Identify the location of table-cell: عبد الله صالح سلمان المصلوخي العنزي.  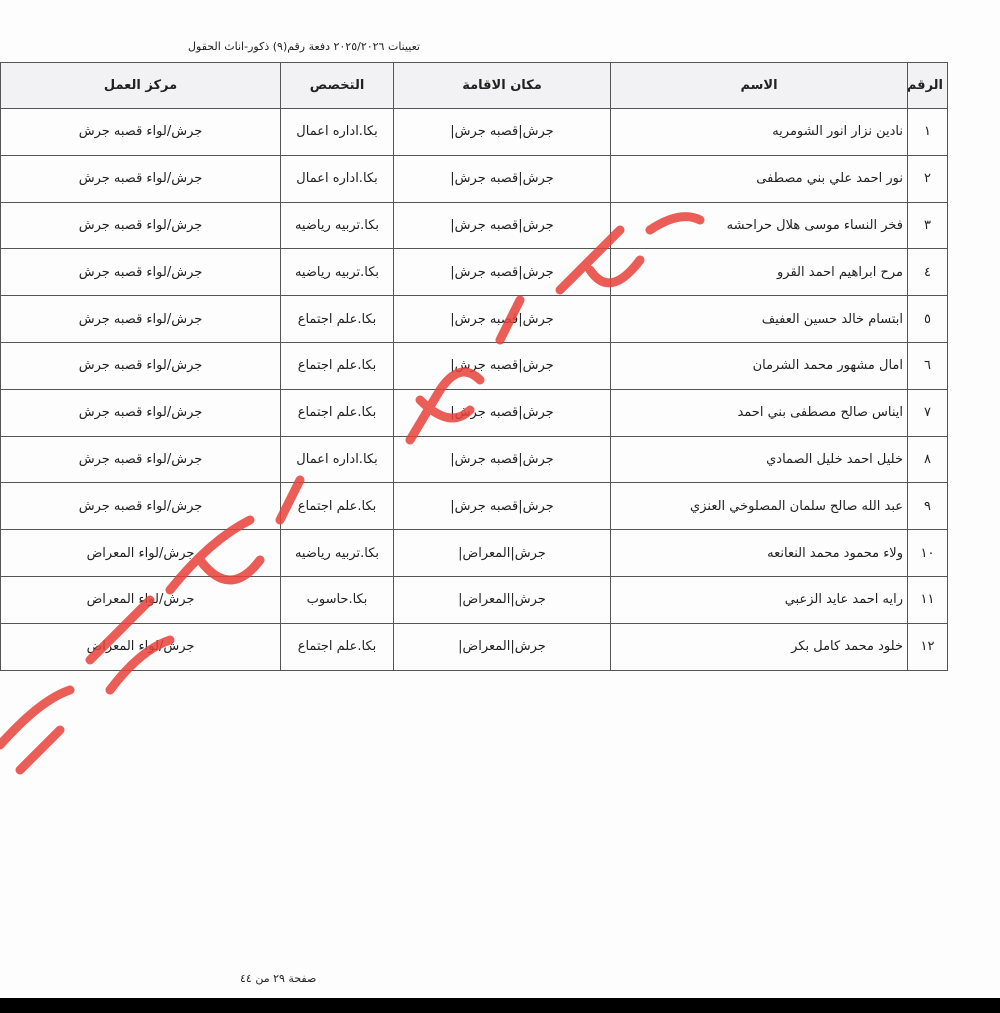
(759, 506).